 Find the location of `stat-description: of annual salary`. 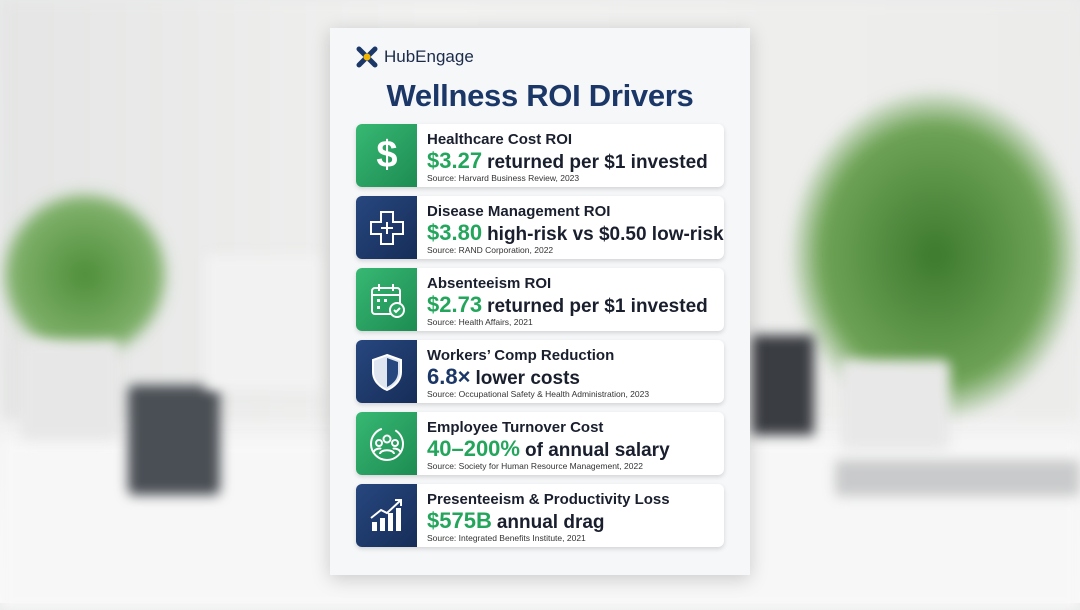

stat-description: of annual salary is located at coordinates (597, 450).